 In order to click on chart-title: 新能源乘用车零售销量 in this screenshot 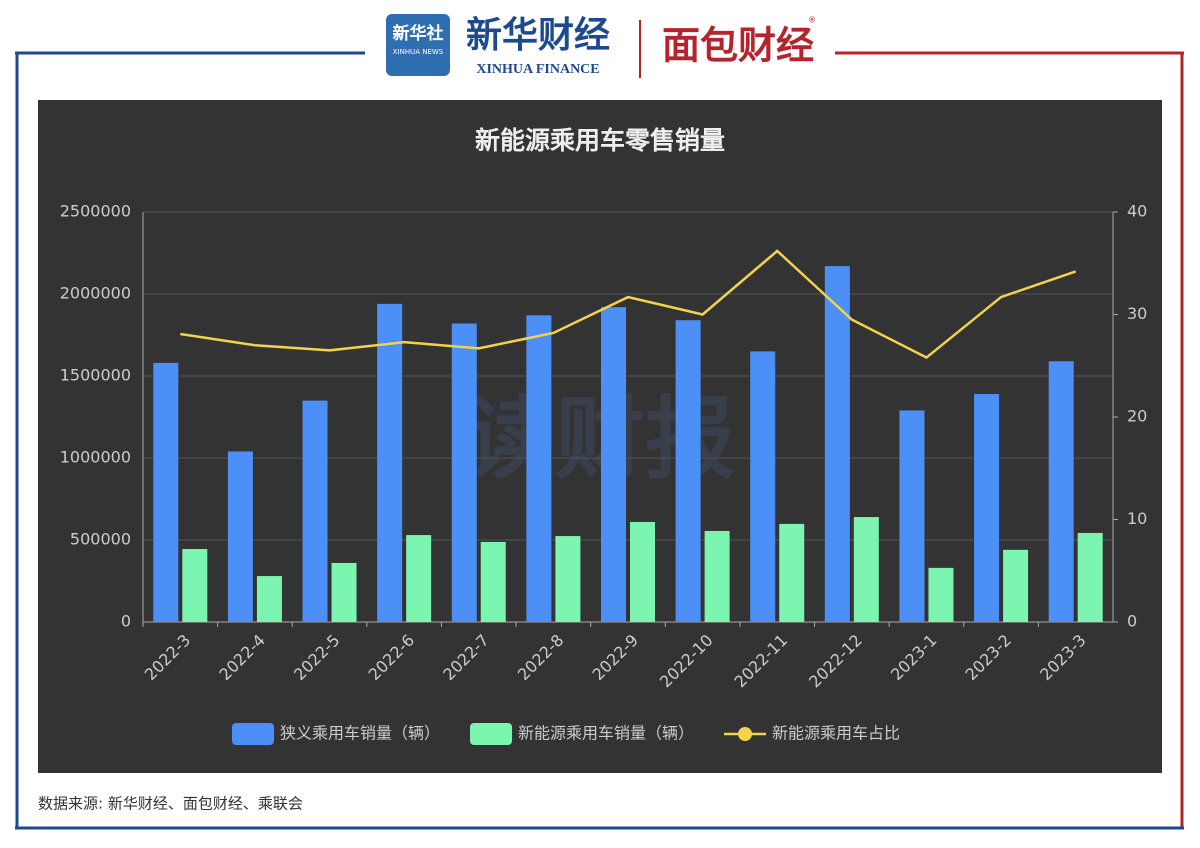, I will do `click(600, 140)`.